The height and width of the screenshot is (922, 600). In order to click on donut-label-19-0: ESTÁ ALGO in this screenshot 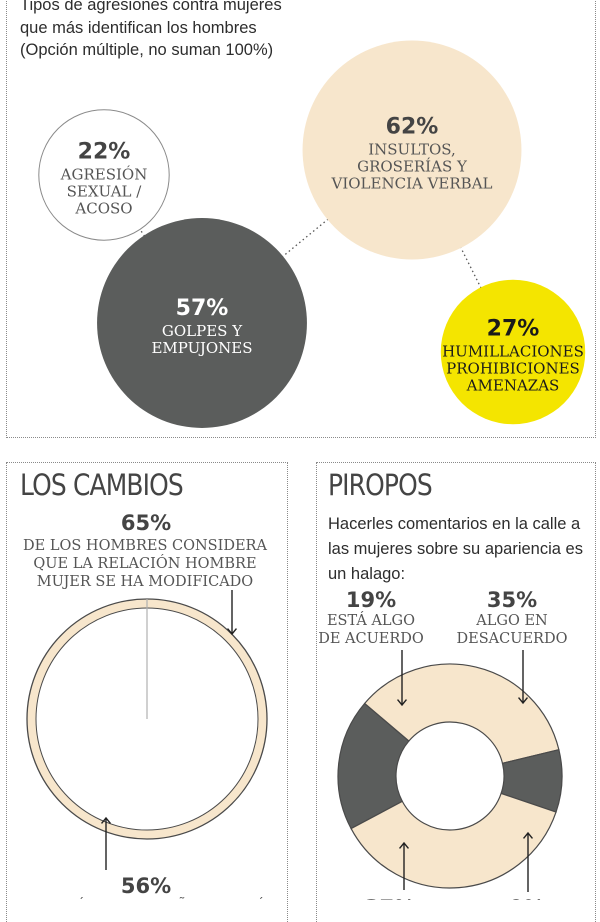, I will do `click(371, 620)`.